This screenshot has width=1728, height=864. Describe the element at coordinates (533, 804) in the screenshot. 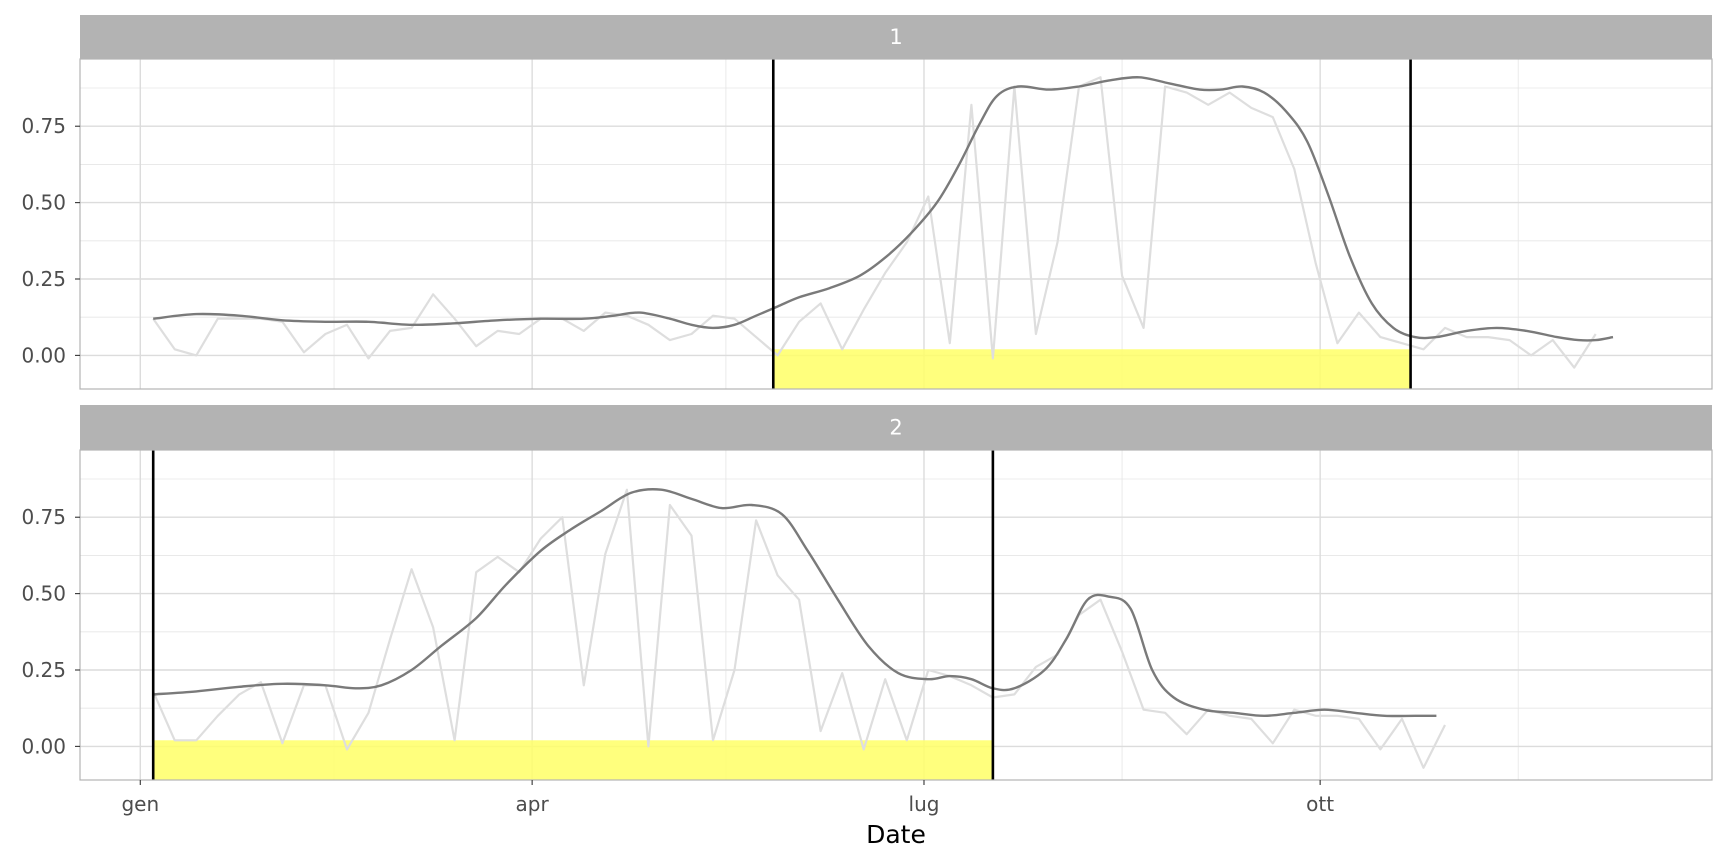

I see `x-tick-label: apr` at that location.